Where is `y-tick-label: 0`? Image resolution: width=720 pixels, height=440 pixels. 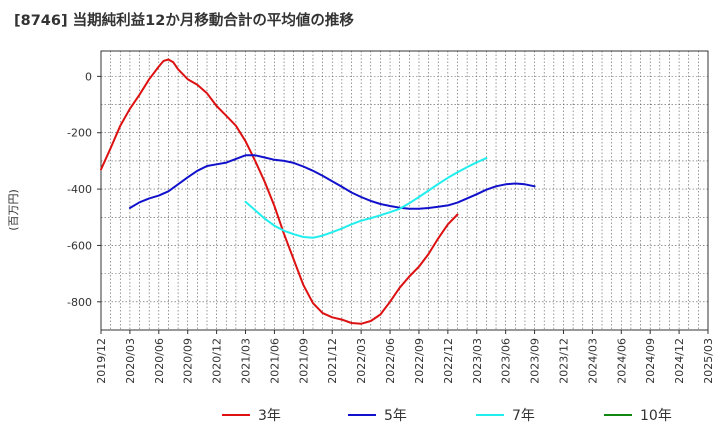 y-tick-label: 0 is located at coordinates (88, 76).